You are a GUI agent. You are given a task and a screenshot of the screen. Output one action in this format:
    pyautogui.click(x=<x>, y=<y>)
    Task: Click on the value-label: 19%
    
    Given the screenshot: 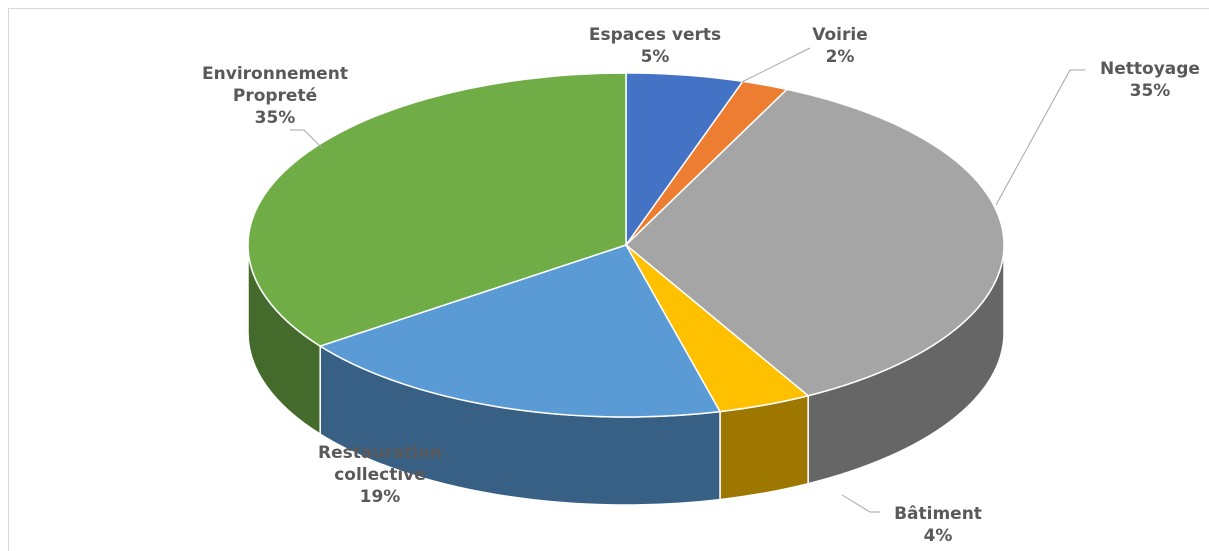 What is the action you would take?
    pyautogui.click(x=380, y=497)
    